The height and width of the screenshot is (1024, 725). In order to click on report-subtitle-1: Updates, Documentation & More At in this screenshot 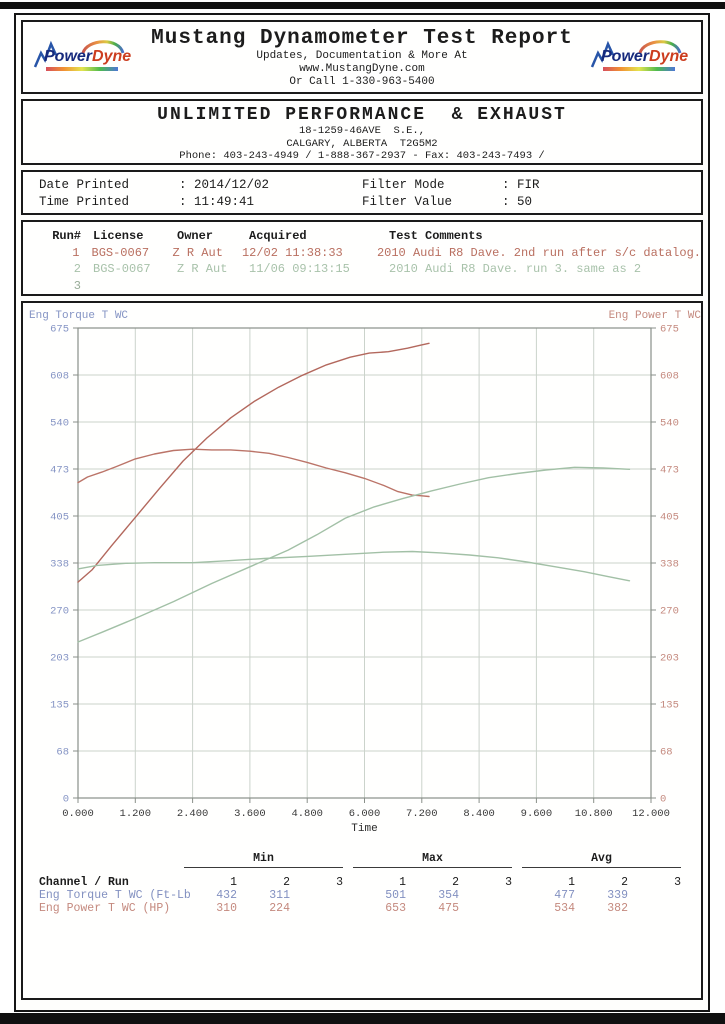, I will do `click(362, 56)`.